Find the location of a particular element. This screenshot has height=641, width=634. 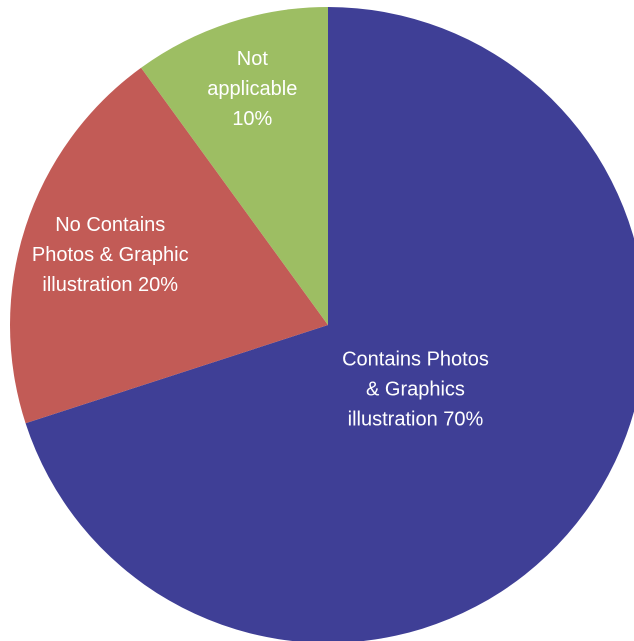

pie-slice-label-line: Photos & Graphic is located at coordinates (110, 255).